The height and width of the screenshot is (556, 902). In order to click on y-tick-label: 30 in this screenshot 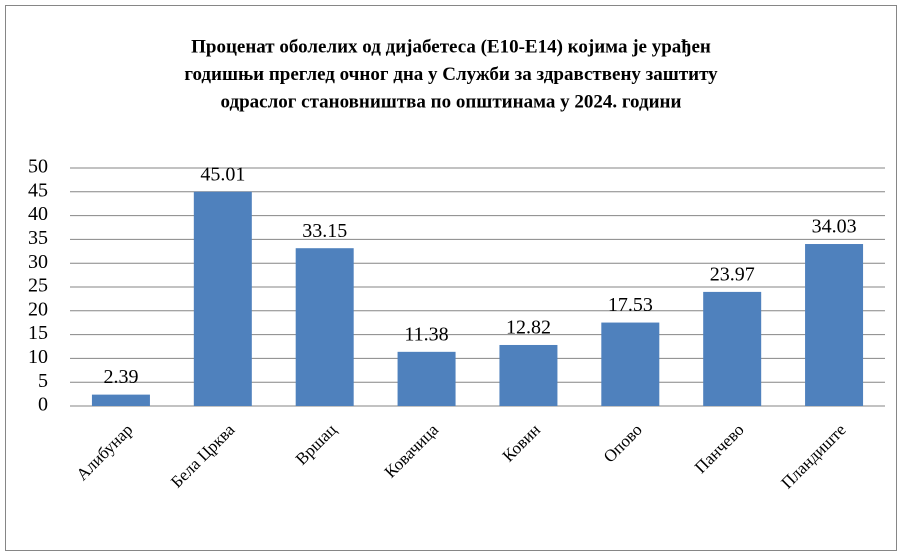, I will do `click(38, 262)`.